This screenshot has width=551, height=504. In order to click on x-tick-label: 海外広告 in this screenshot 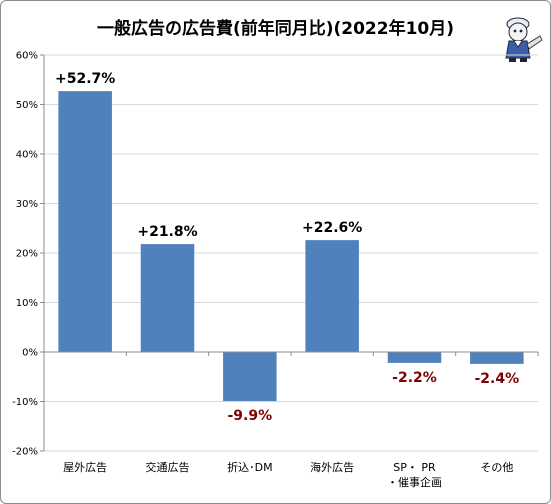, I will do `click(332, 467)`.